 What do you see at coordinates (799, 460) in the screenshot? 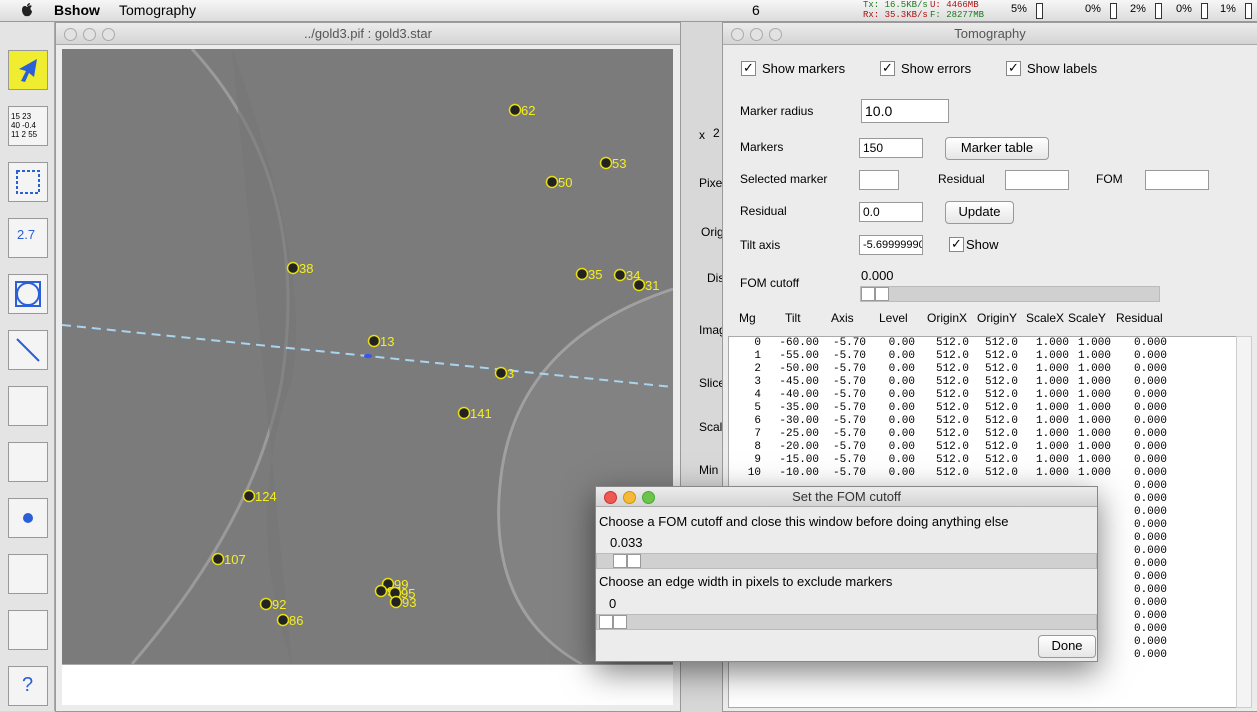
I see `table-cell: -15.00` at bounding box center [799, 460].